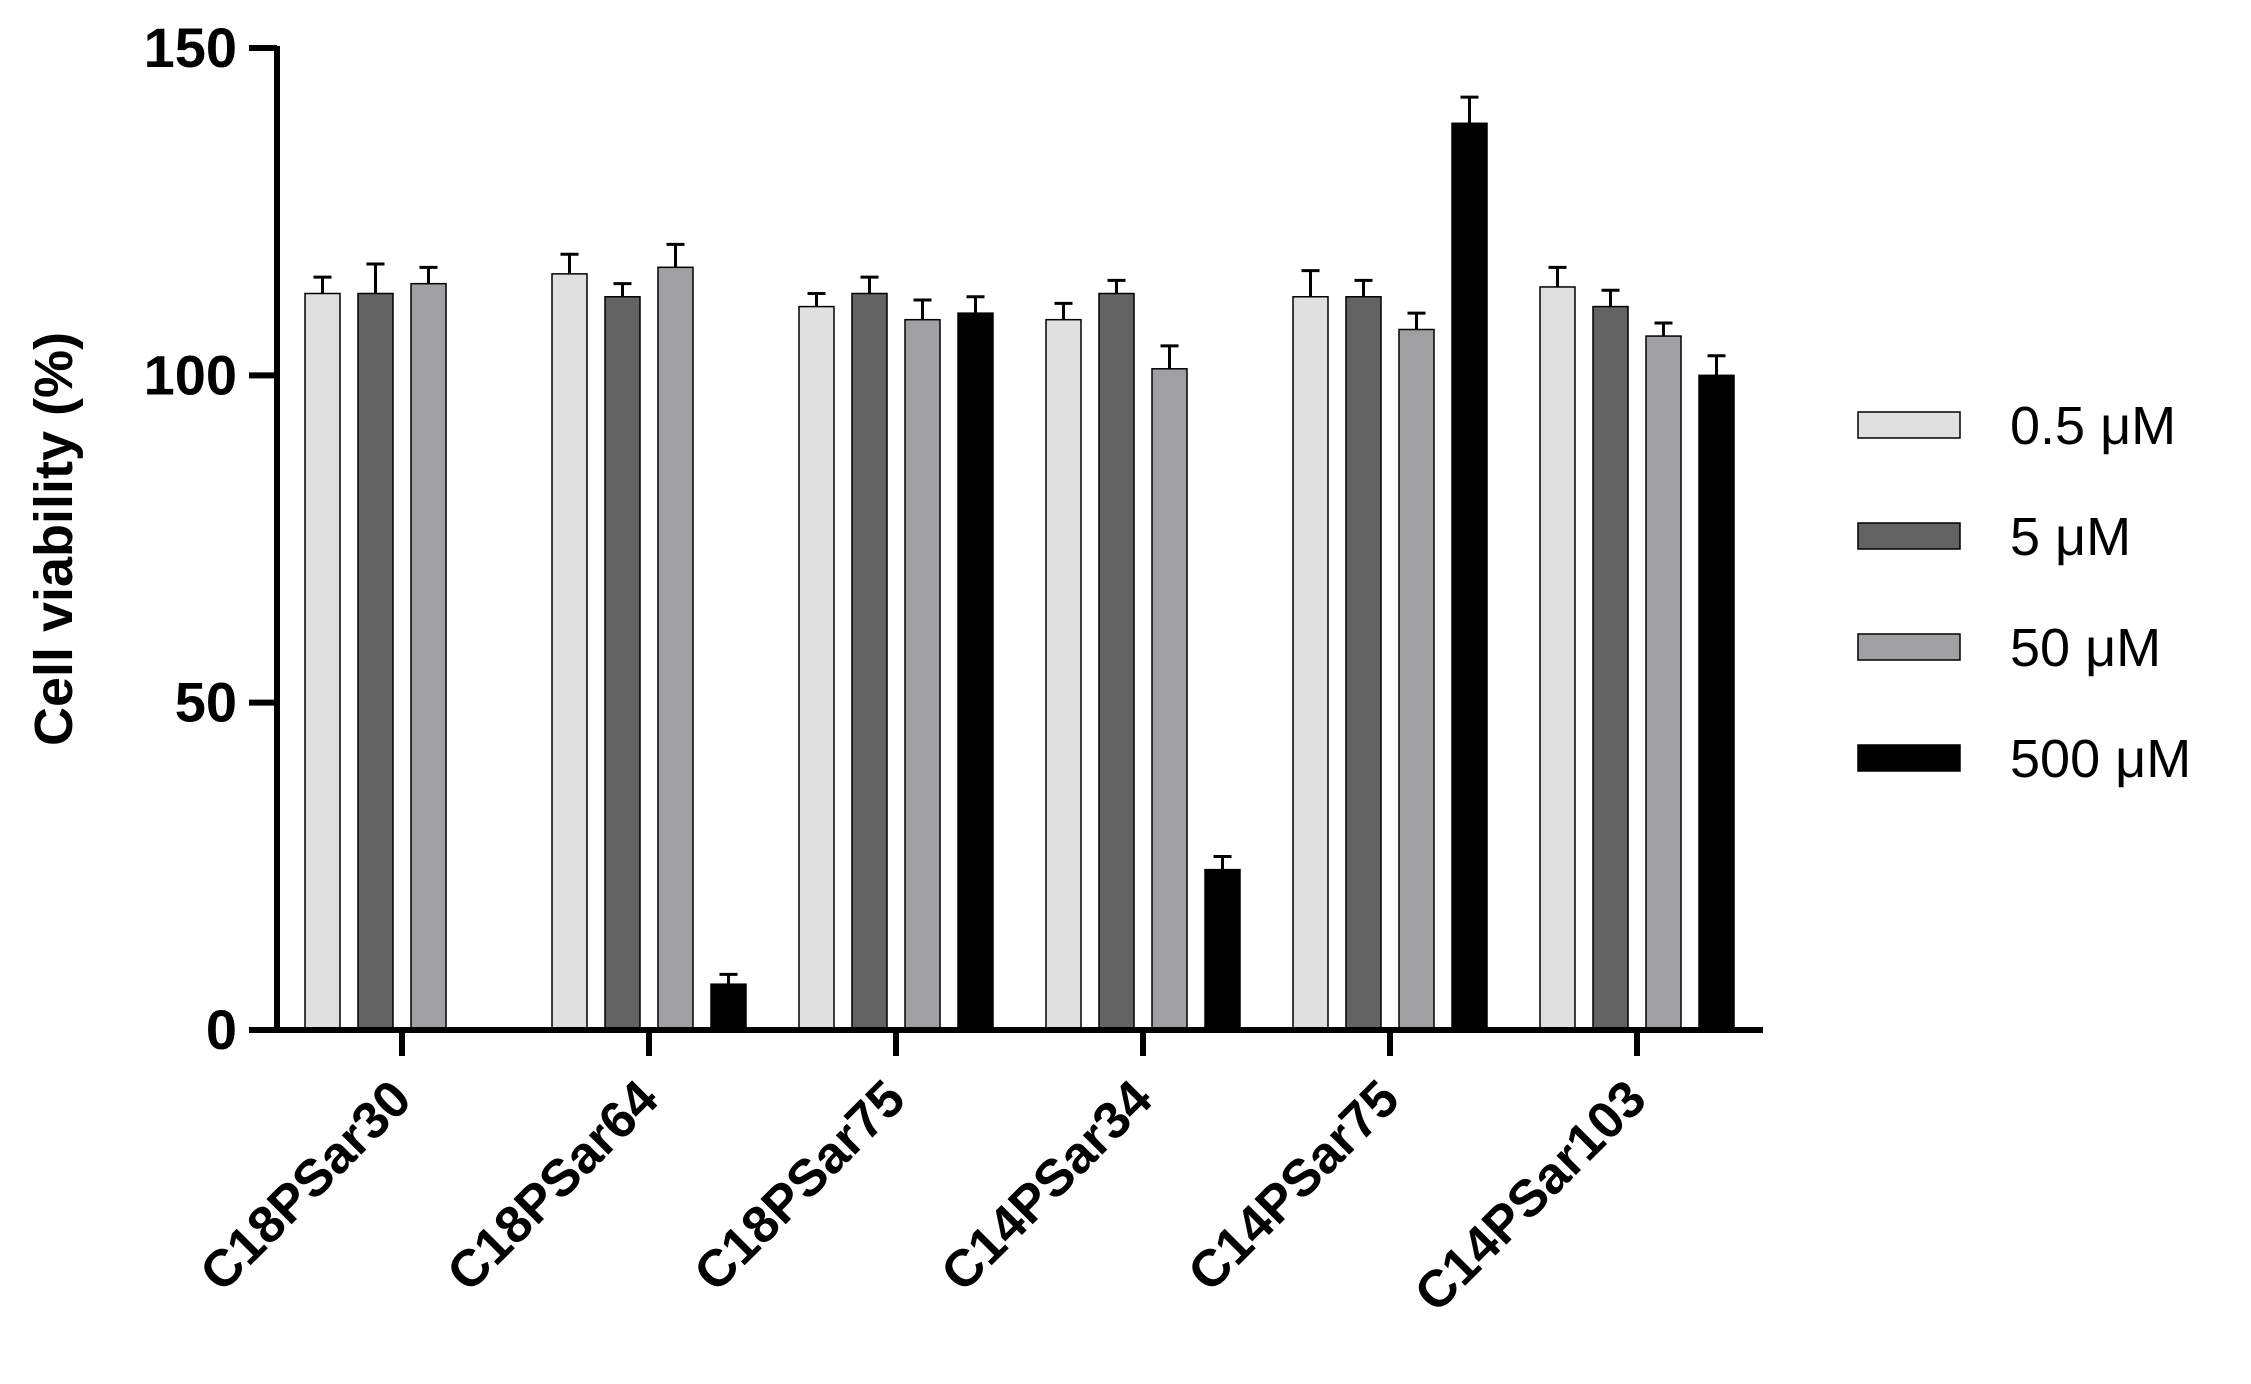  I want to click on y-tick-label: 0, so click(221, 1029).